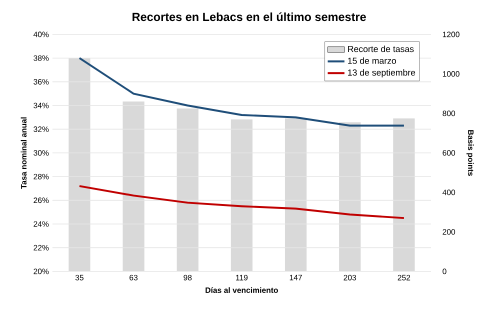 The width and height of the screenshot is (490, 315). What do you see at coordinates (372, 61) in the screenshot?
I see `legend-label: 15 de marzo` at bounding box center [372, 61].